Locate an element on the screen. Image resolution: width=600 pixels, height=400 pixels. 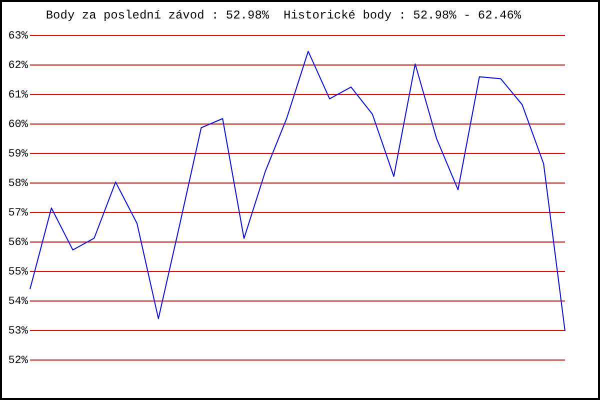
y-tick-label: 54% is located at coordinates (18, 302).